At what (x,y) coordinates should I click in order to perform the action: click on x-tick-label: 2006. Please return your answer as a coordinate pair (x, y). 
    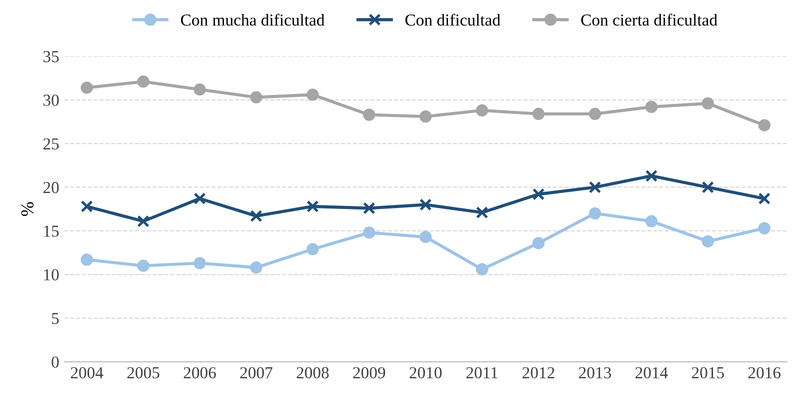
    Looking at the image, I should click on (200, 372).